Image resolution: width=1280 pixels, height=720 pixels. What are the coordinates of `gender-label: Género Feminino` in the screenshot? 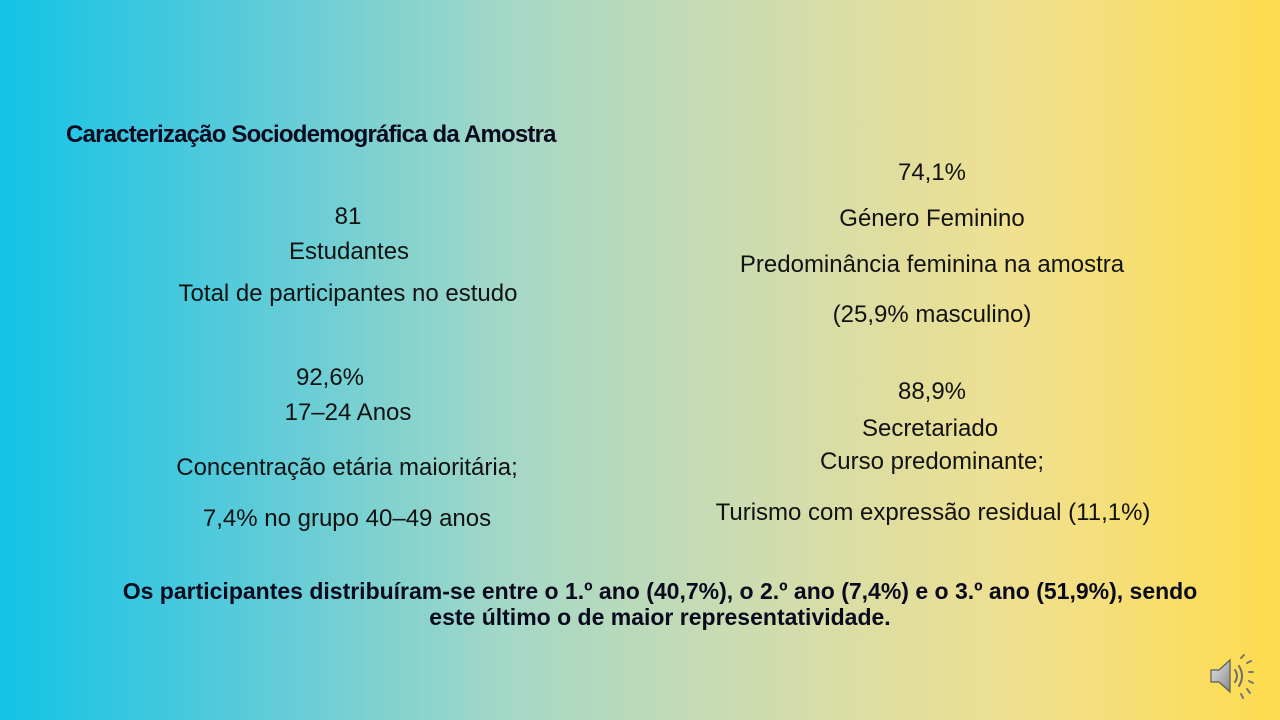 It's located at (932, 218).